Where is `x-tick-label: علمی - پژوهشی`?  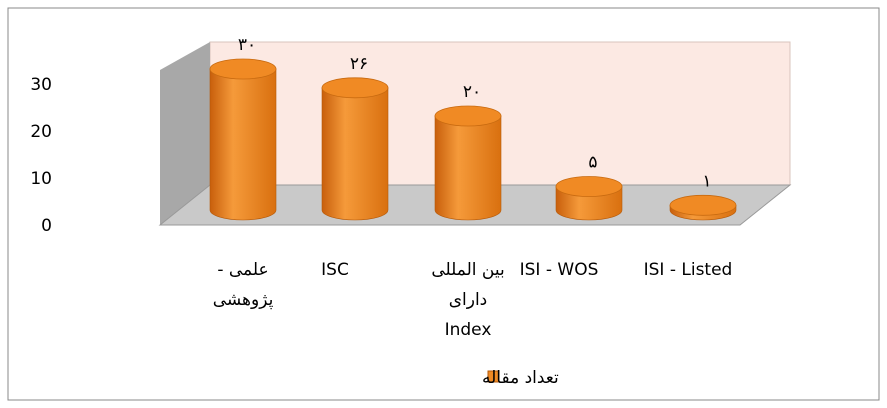 x-tick-label: علمی - پژوهشی is located at coordinates (243, 285).